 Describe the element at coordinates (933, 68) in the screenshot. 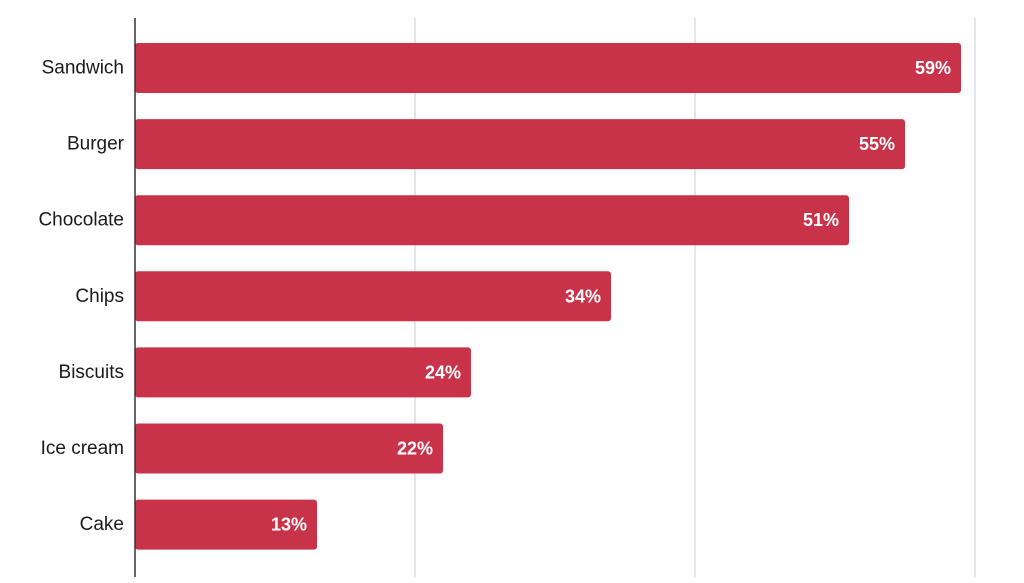

I see `value-label: 59%` at that location.